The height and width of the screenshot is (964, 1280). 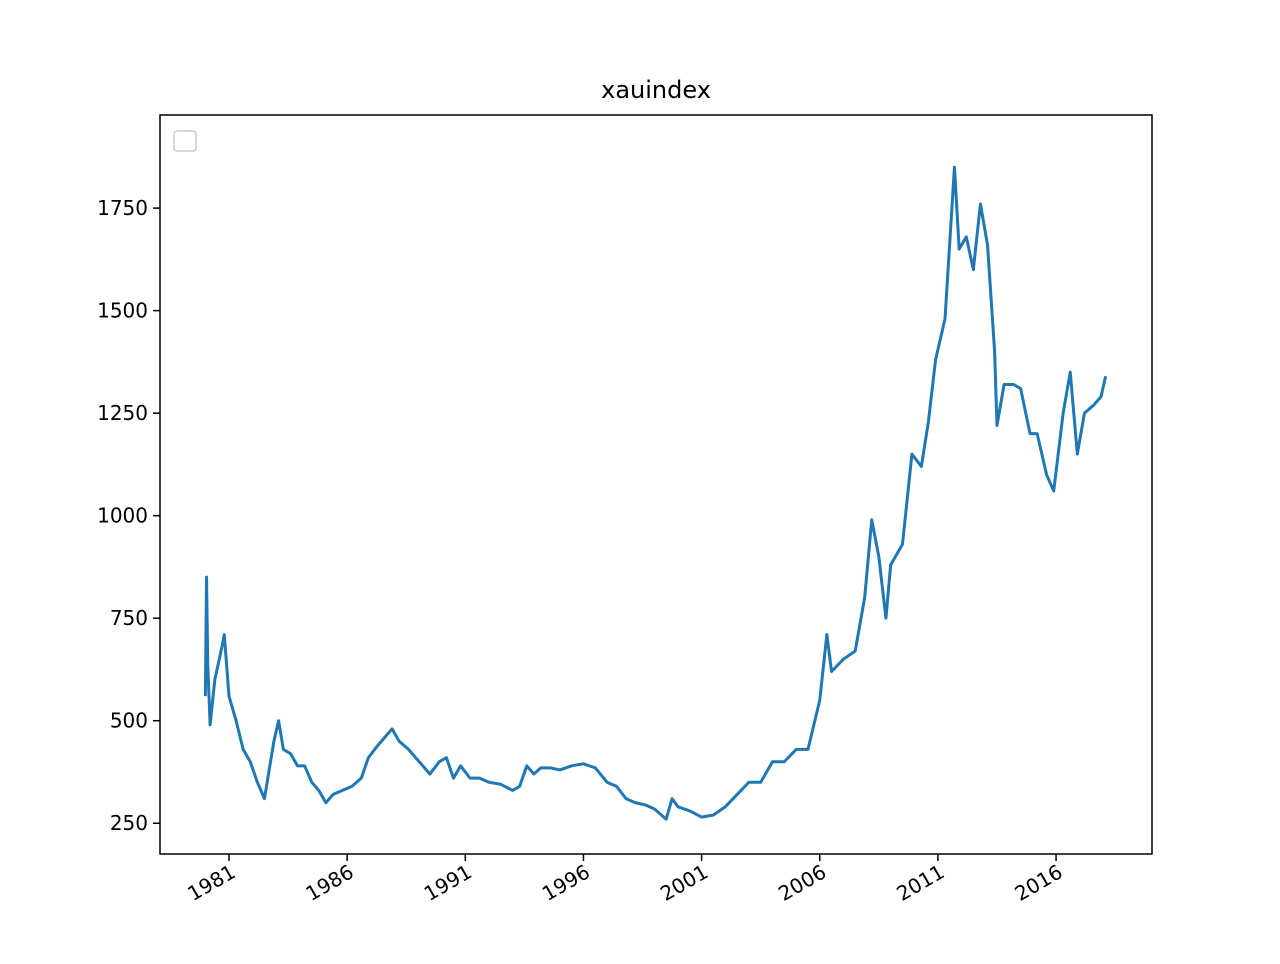 I want to click on x-tick-label: 2001, so click(x=684, y=883).